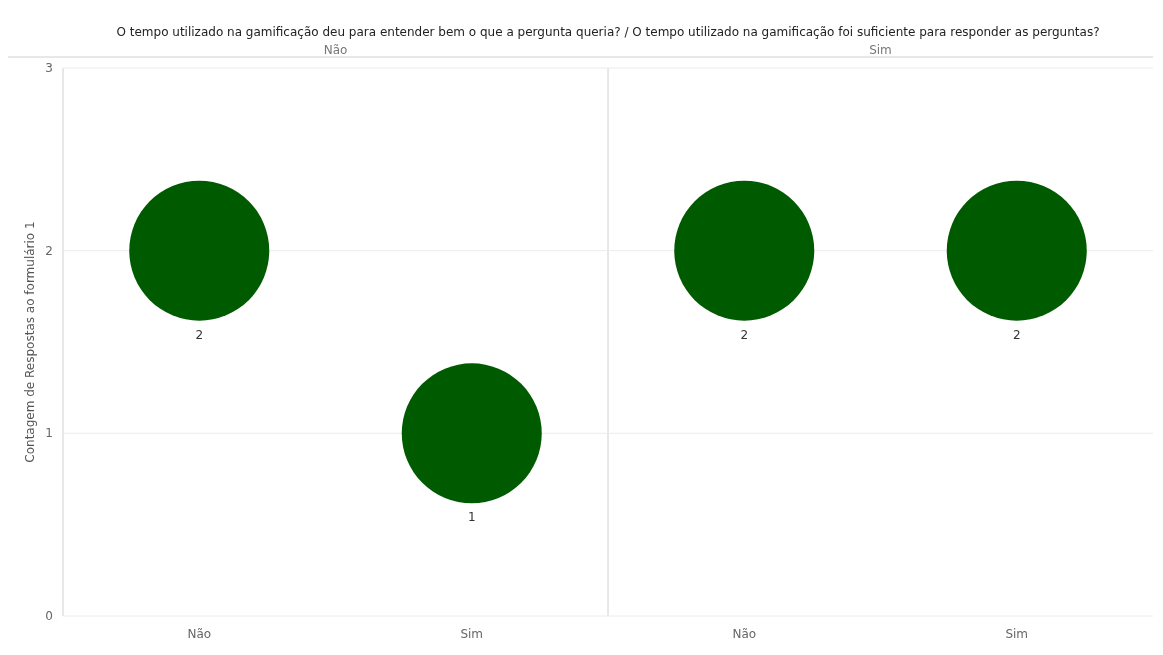 The width and height of the screenshot is (1163, 655). What do you see at coordinates (880, 50) in the screenshot?
I see `chart-subtitle: Sim` at bounding box center [880, 50].